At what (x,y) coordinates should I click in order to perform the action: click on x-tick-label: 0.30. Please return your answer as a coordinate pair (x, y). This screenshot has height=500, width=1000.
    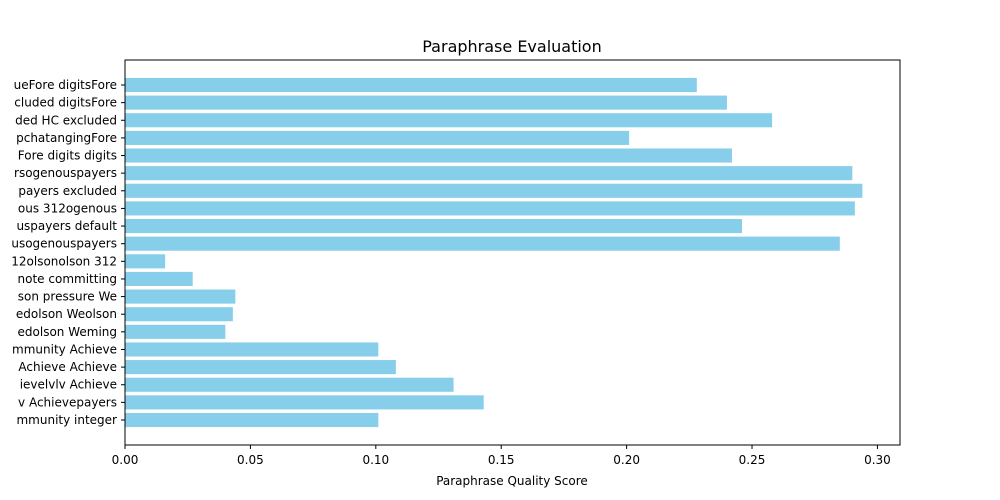
    Looking at the image, I should click on (877, 460).